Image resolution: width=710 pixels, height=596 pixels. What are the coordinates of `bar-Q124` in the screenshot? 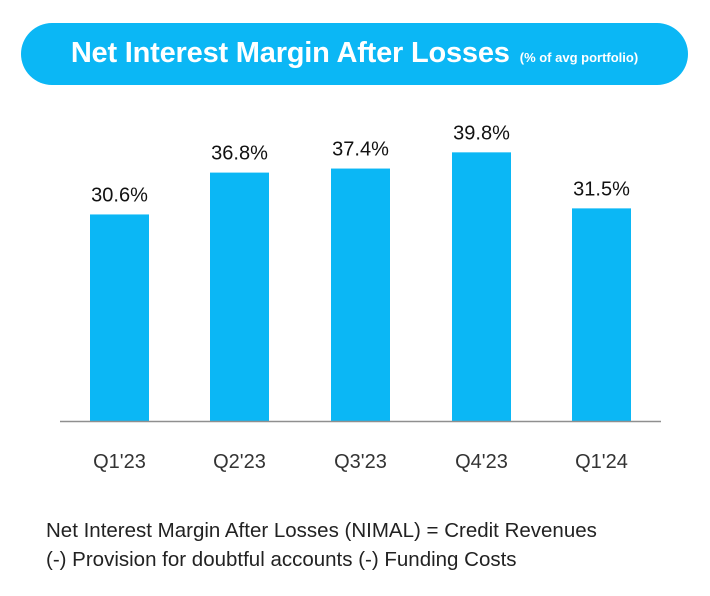 It's located at (601, 314).